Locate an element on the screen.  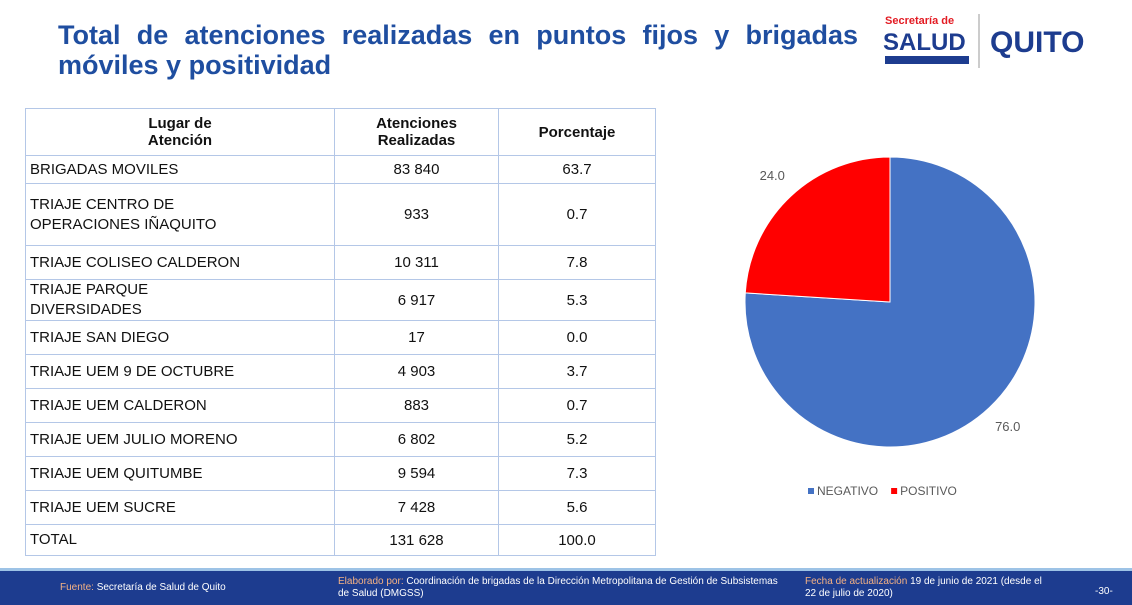
table-cell: 0.0 is located at coordinates (577, 337).